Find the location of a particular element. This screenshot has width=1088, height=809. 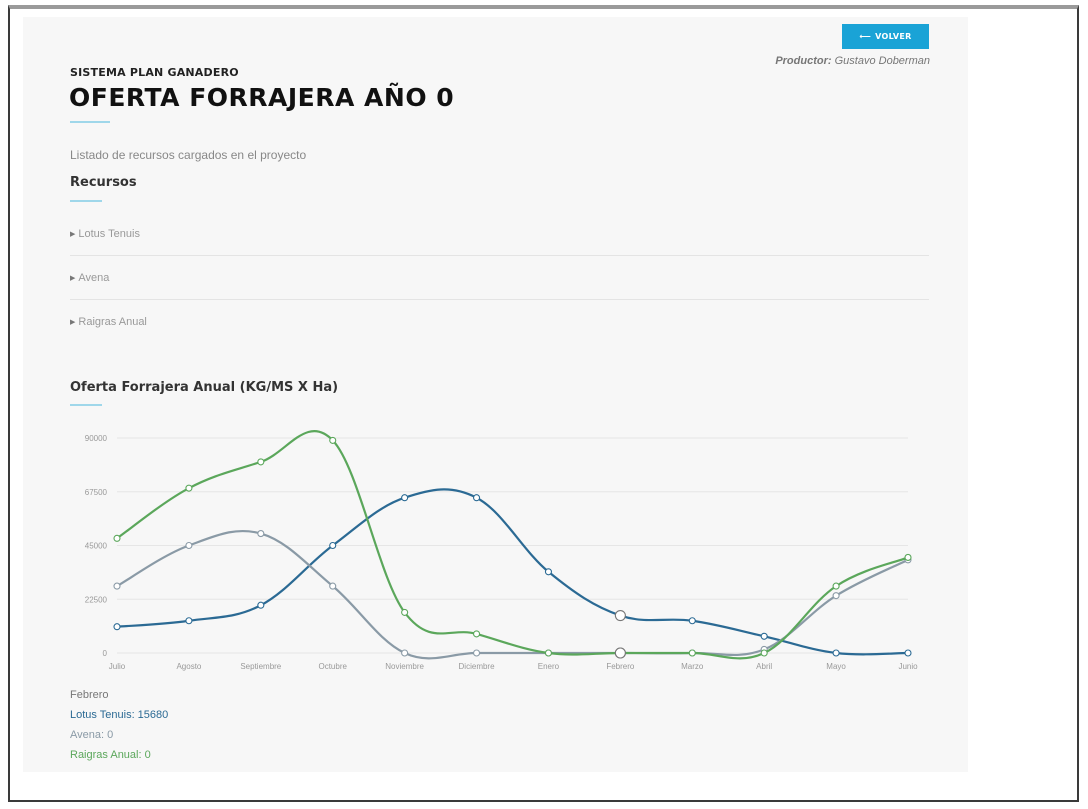

y-tick-label: 67500 is located at coordinates (96, 492).